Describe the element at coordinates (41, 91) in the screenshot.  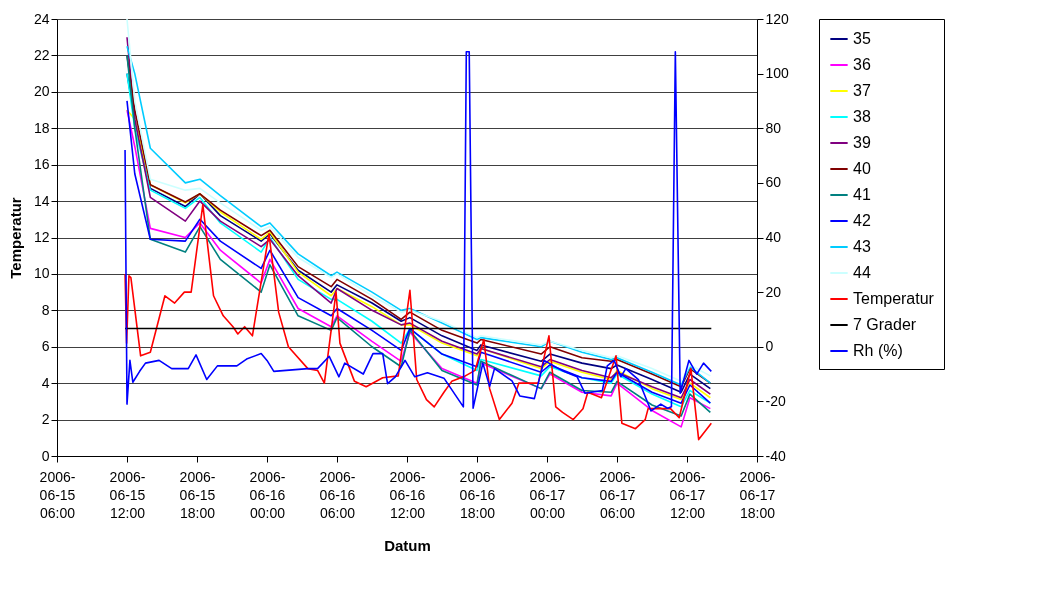
I see `y-tick-label: 20` at that location.